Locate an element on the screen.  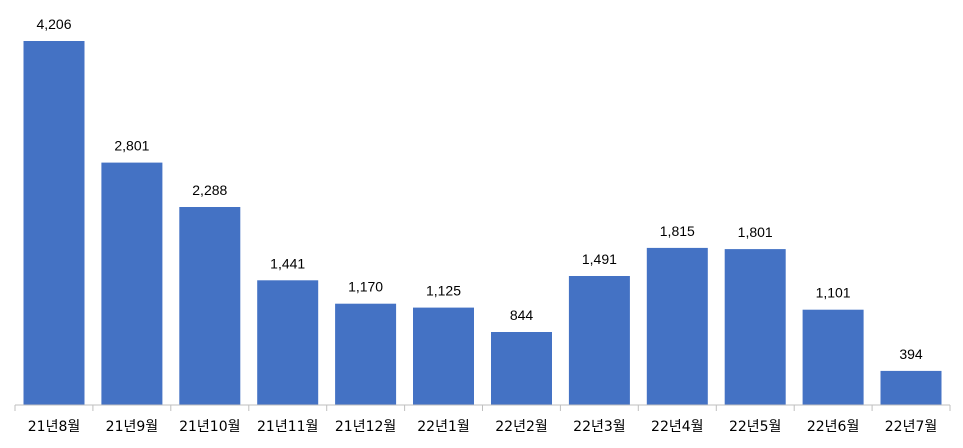
data-label-10: 1,801 is located at coordinates (755, 232).